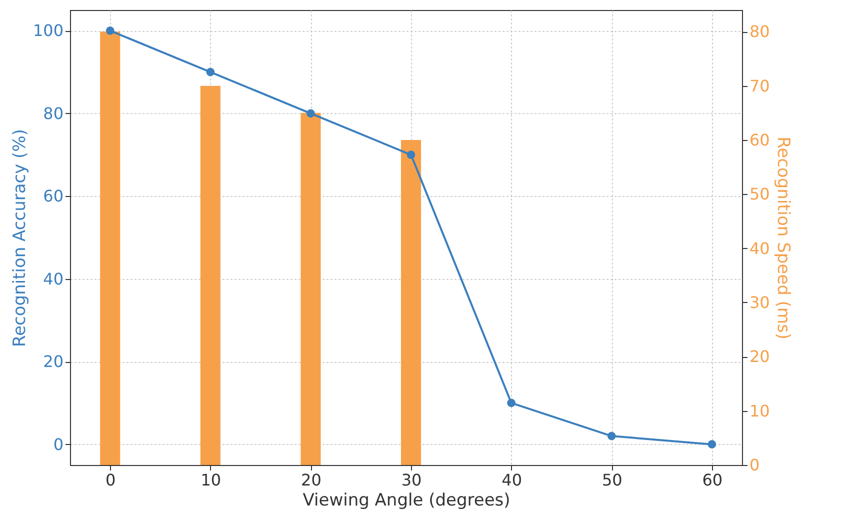 The image size is (854, 531). What do you see at coordinates (760, 32) in the screenshot?
I see `y2-tick-label: 80` at bounding box center [760, 32].